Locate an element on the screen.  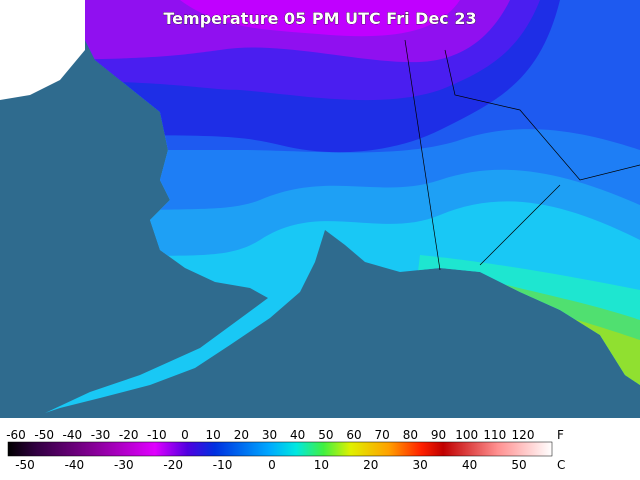
map-title: Temperature 05 PM UTC Fri Dec 23 is located at coordinates (319, 18).